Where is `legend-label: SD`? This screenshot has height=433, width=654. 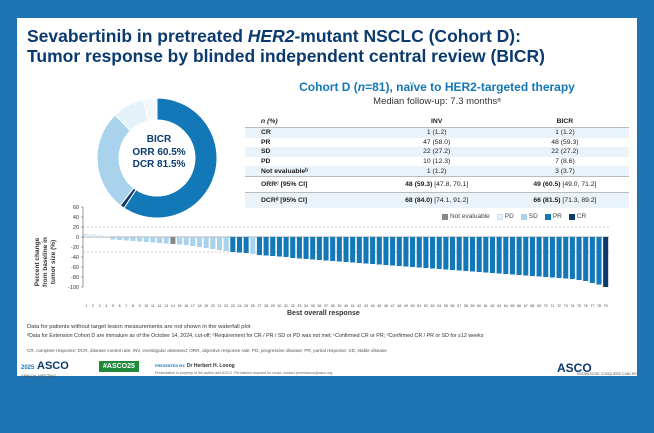 legend-label: SD is located at coordinates (533, 216).